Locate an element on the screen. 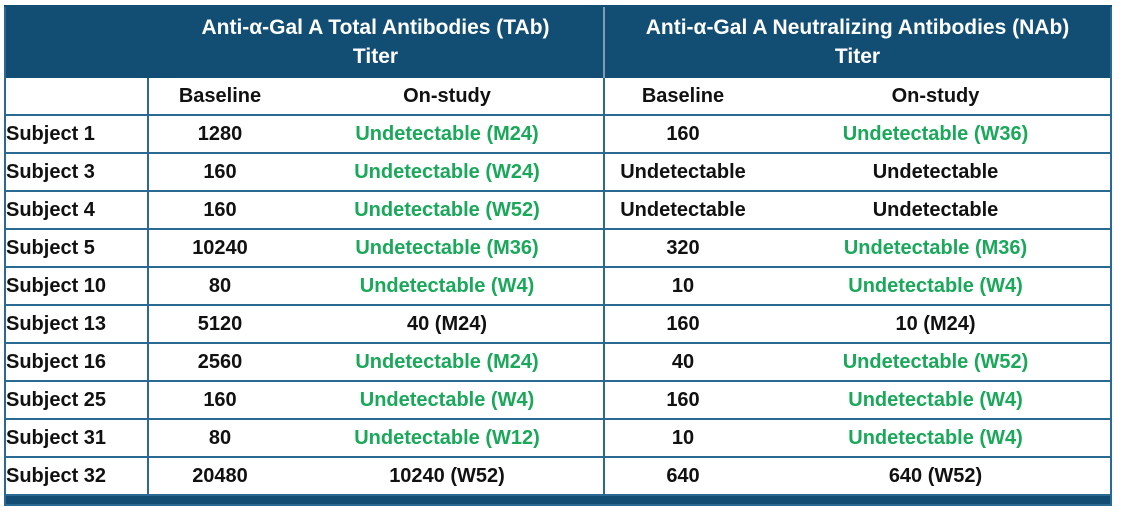 The height and width of the screenshot is (517, 1123). tab-baseline-header: Baseline is located at coordinates (219, 97).